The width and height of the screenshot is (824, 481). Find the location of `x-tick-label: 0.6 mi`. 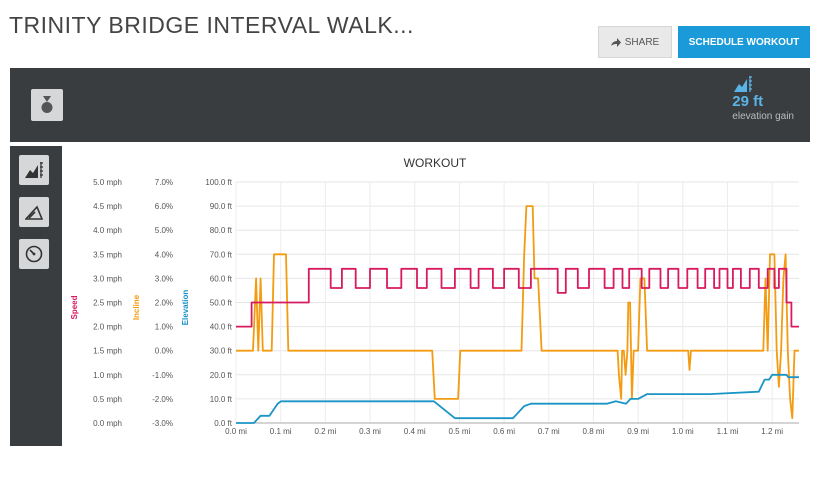

x-tick-label: 0.6 mi is located at coordinates (504, 431).